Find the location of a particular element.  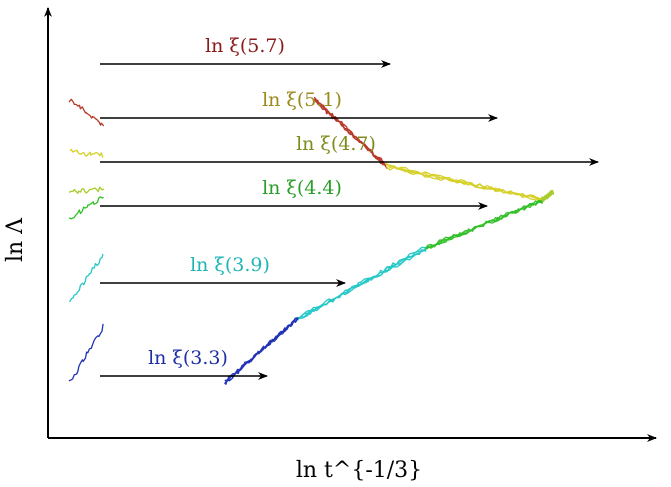

arrow-label-4-7: ln ξ(4.7) is located at coordinates (336, 144).